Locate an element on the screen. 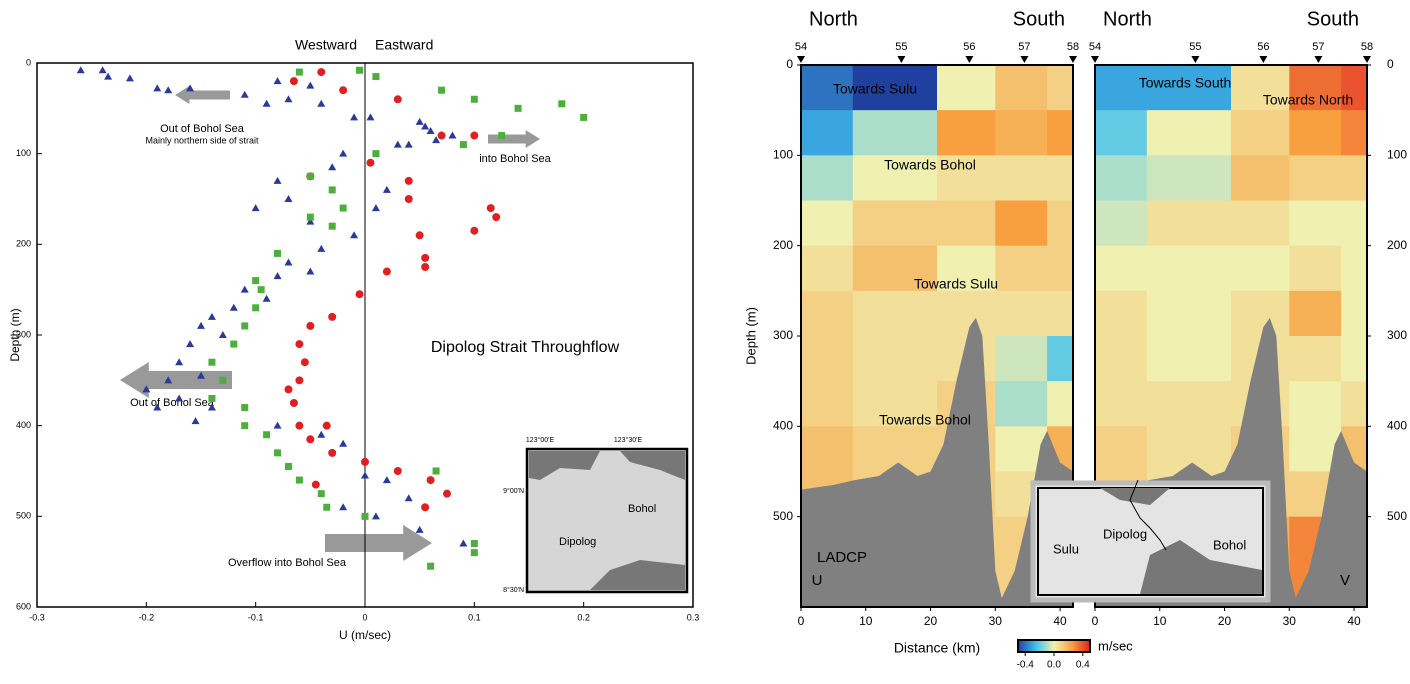 This screenshot has height=684, width=1410. inset-place: Bohol is located at coordinates (1229, 544).